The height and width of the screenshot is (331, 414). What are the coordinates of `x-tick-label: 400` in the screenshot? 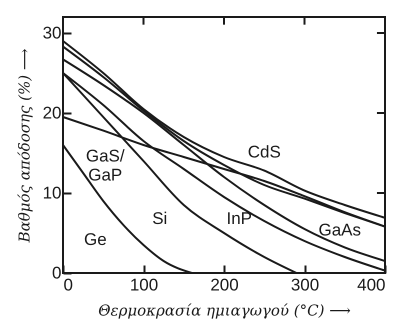 It's located at (371, 285).